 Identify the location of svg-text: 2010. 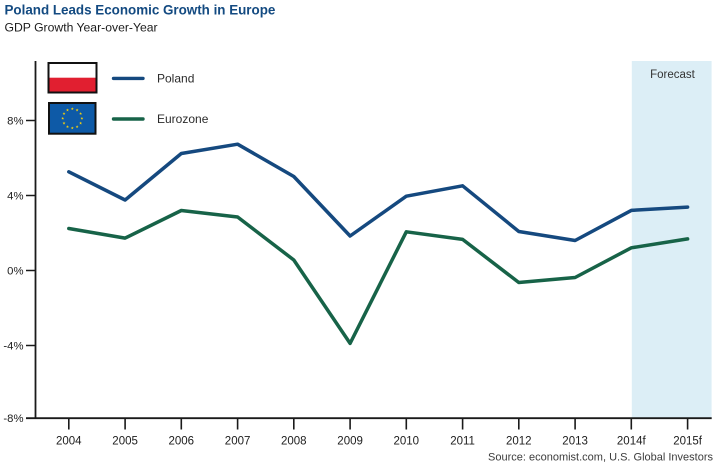
(407, 442).